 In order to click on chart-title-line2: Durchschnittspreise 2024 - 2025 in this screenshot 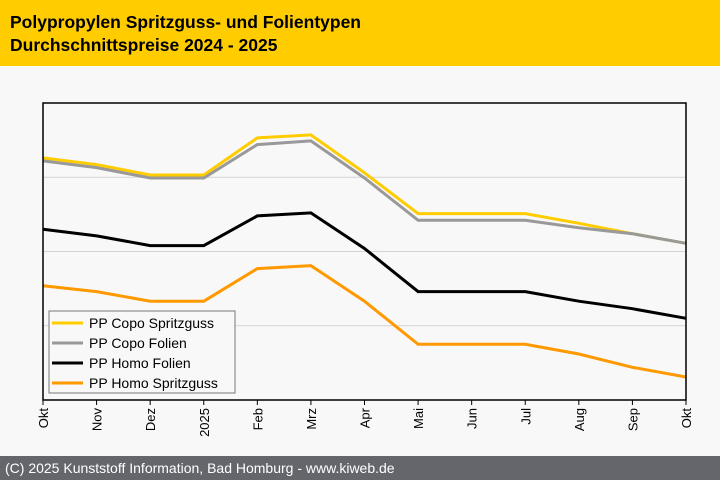, I will do `click(144, 45)`.